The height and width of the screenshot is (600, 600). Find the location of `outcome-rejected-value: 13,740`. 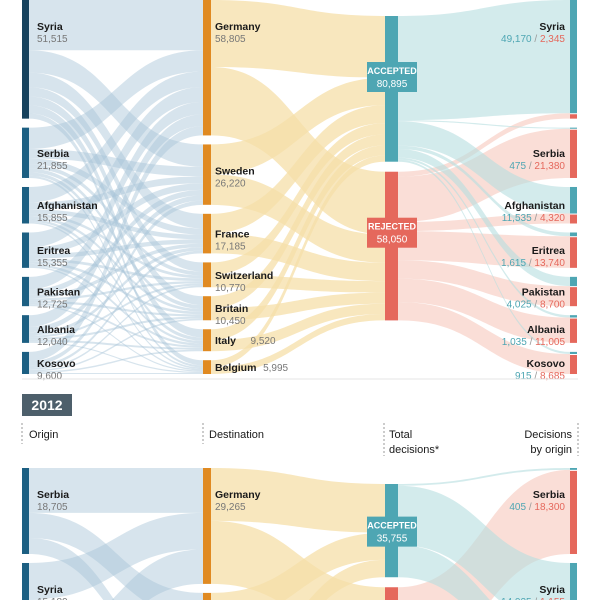

outcome-rejected-value: 13,740 is located at coordinates (549, 263).